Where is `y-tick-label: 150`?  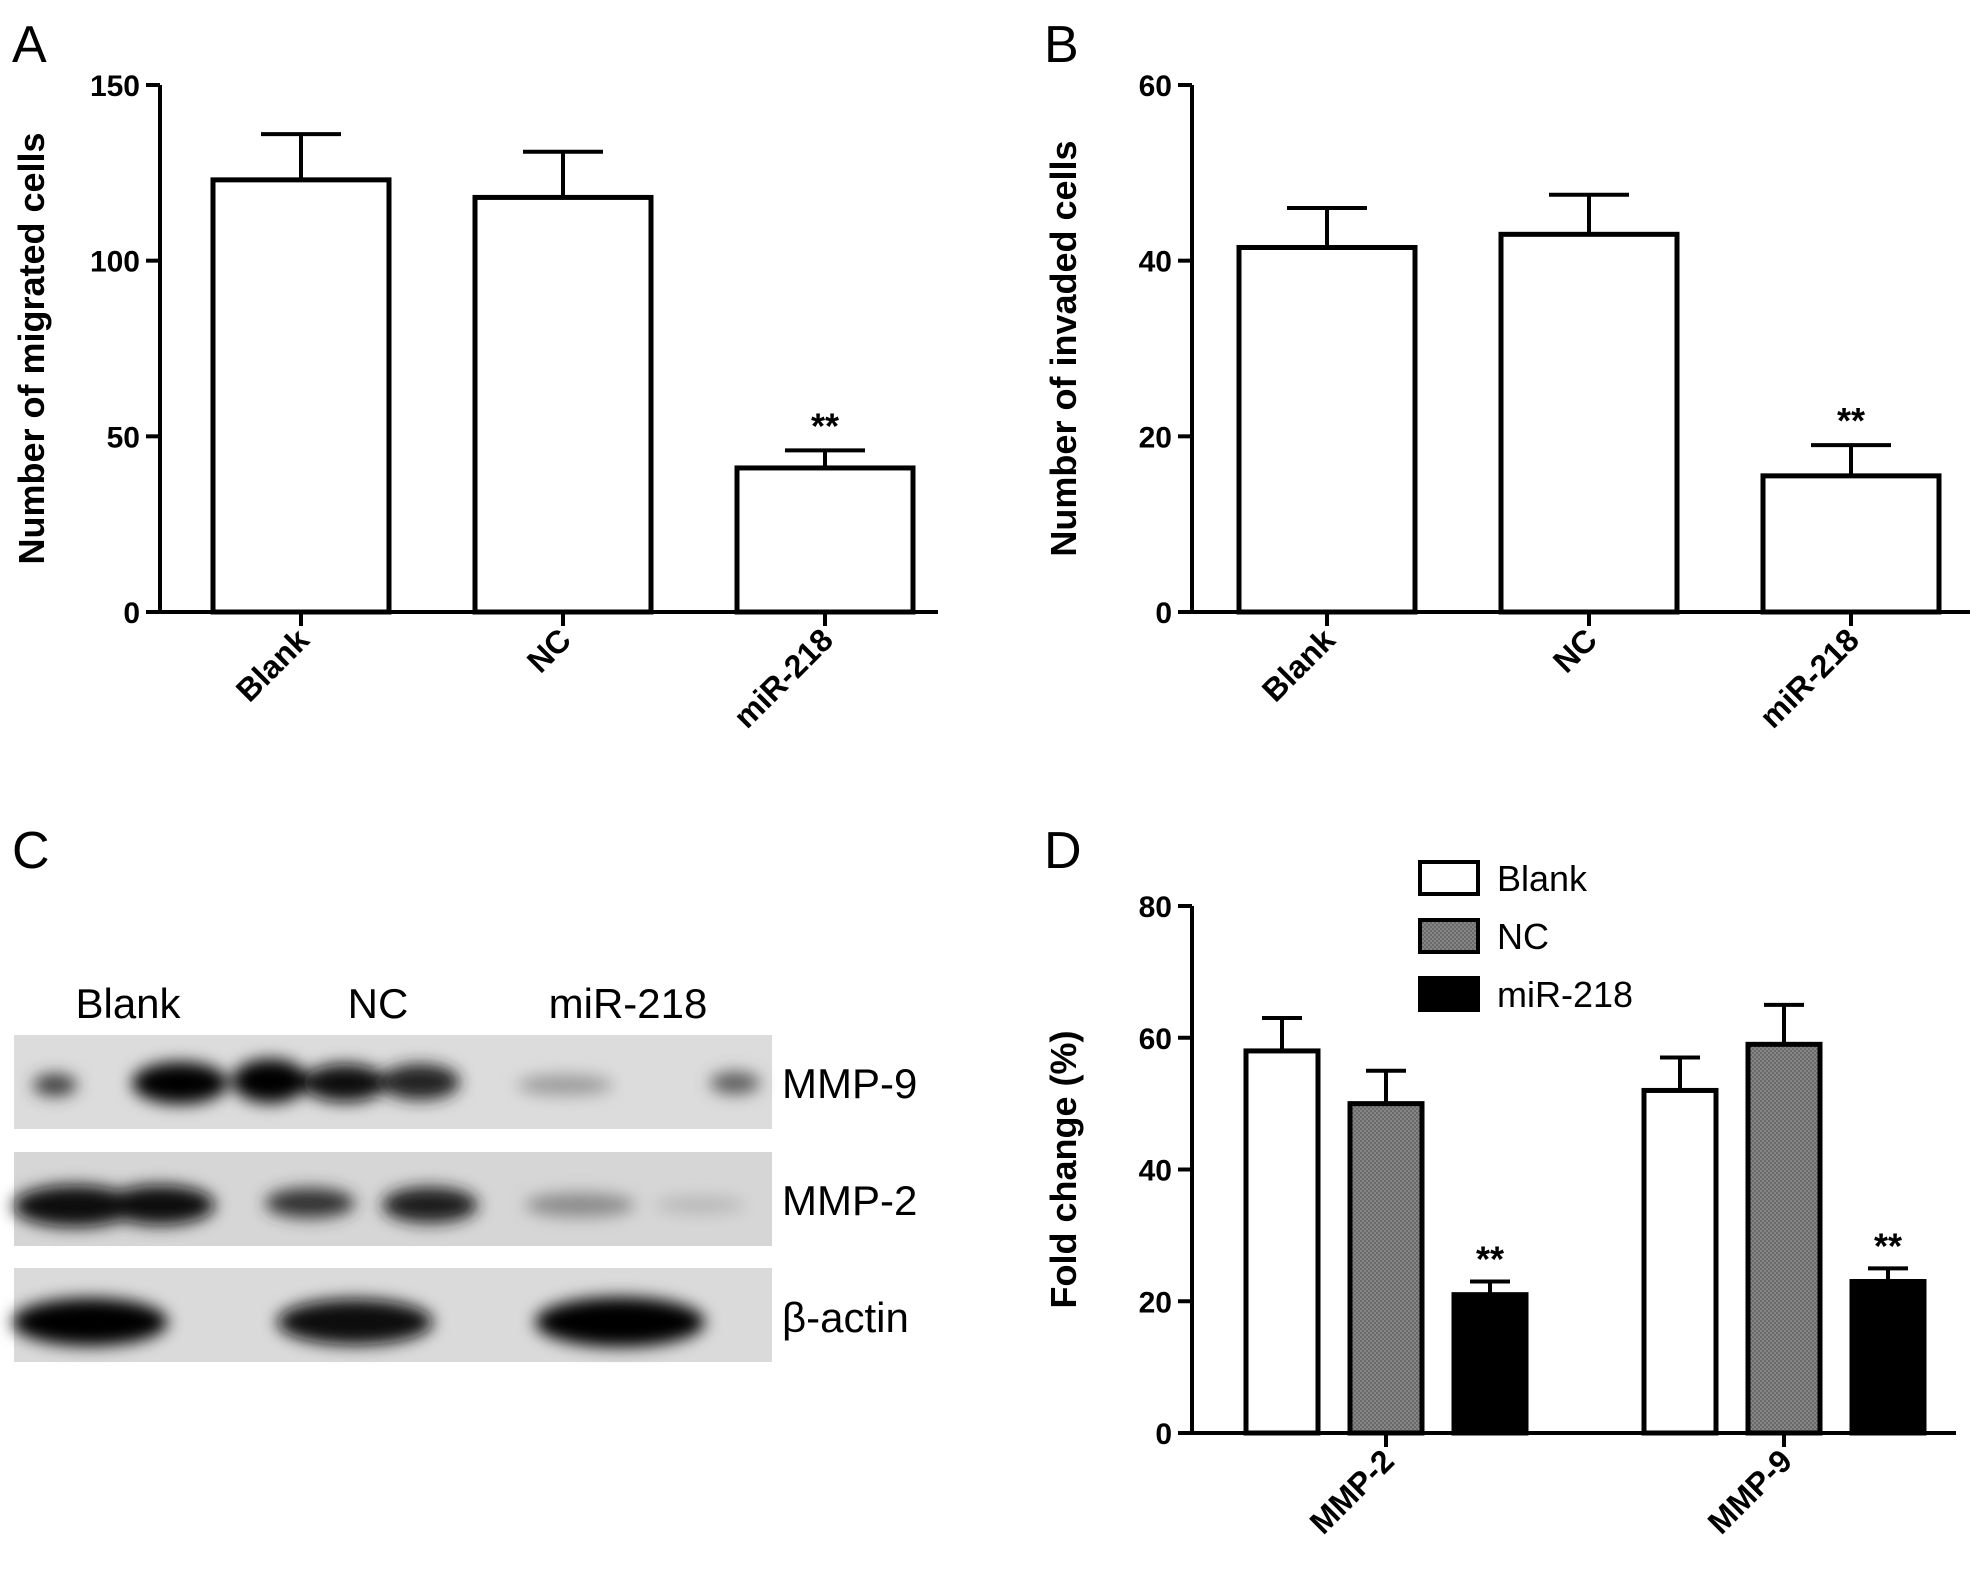
y-tick-label: 150 is located at coordinates (115, 86).